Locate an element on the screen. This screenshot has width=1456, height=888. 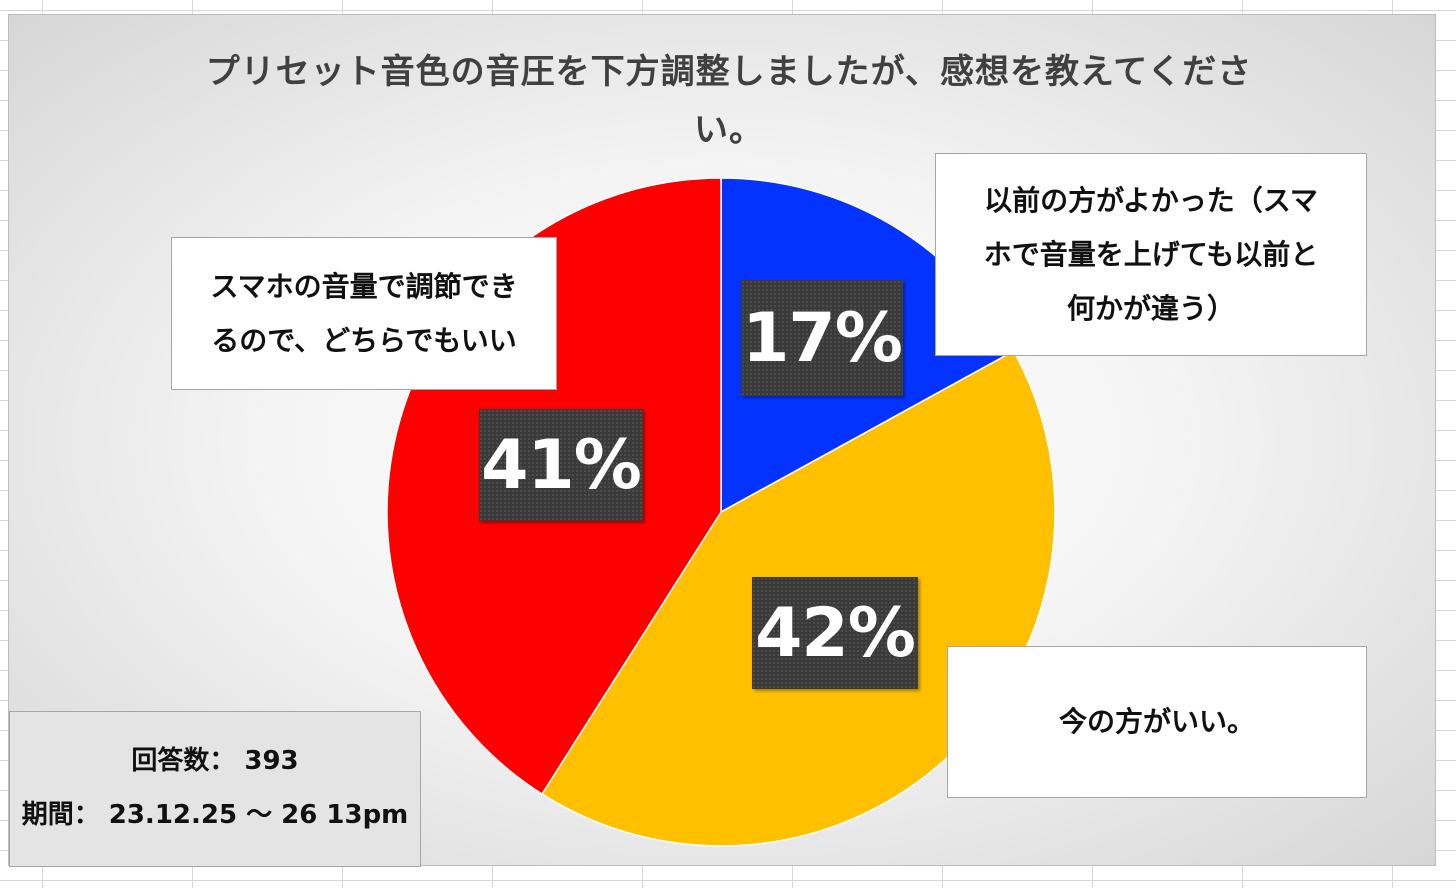
chart-title-line-2: い。 is located at coordinates (729, 130).